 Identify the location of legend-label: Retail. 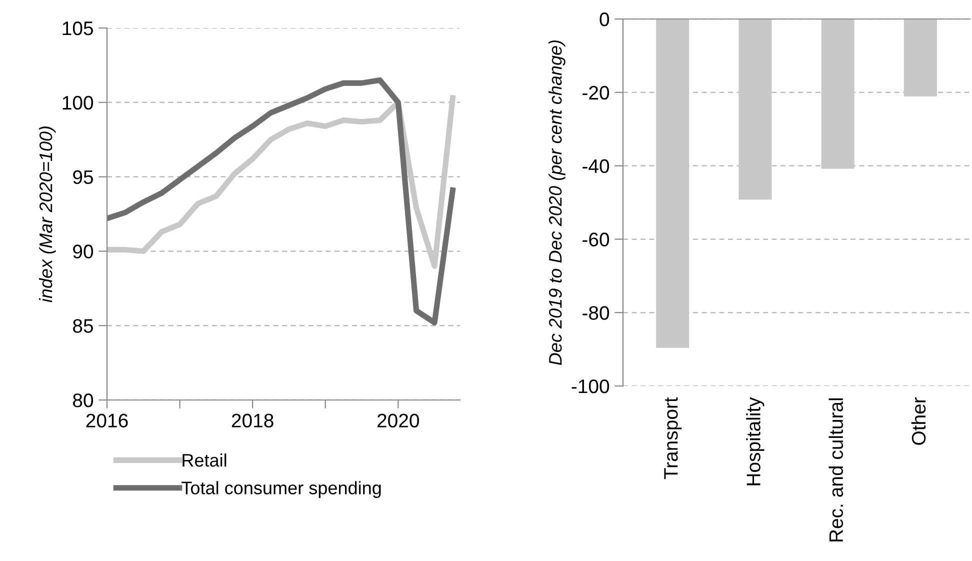
(204, 460).